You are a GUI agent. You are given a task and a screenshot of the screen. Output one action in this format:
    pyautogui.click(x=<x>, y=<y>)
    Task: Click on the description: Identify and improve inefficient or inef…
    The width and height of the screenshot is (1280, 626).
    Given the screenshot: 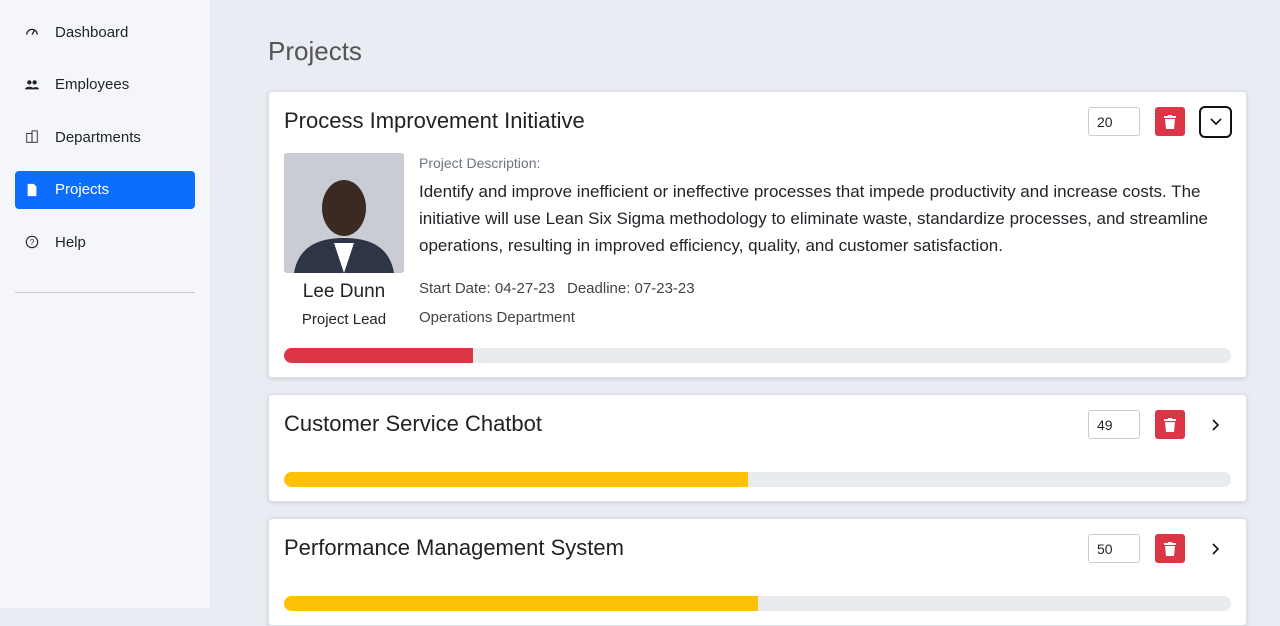 What is the action you would take?
    pyautogui.click(x=814, y=218)
    